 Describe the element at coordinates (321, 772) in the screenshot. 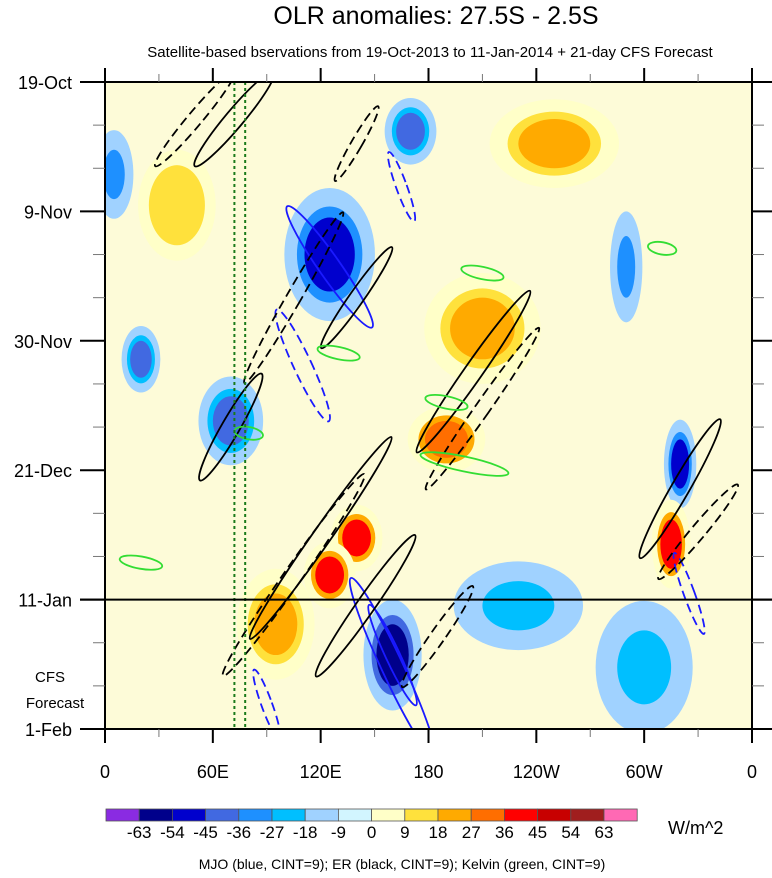

I see `x-tick-label: 120E` at that location.